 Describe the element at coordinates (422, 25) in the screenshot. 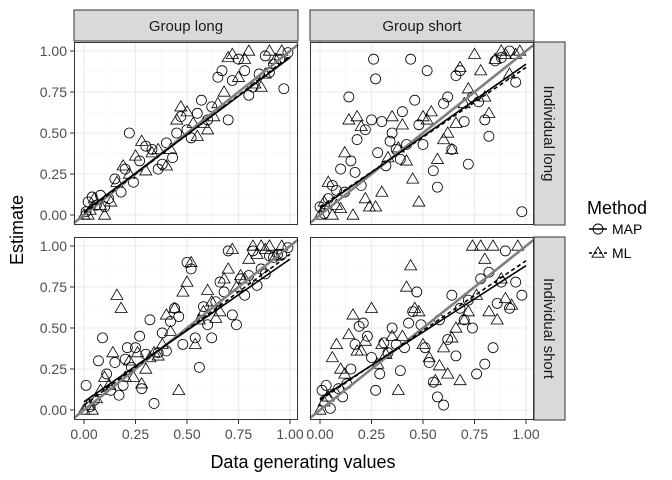

I see `column-strip` at that location.